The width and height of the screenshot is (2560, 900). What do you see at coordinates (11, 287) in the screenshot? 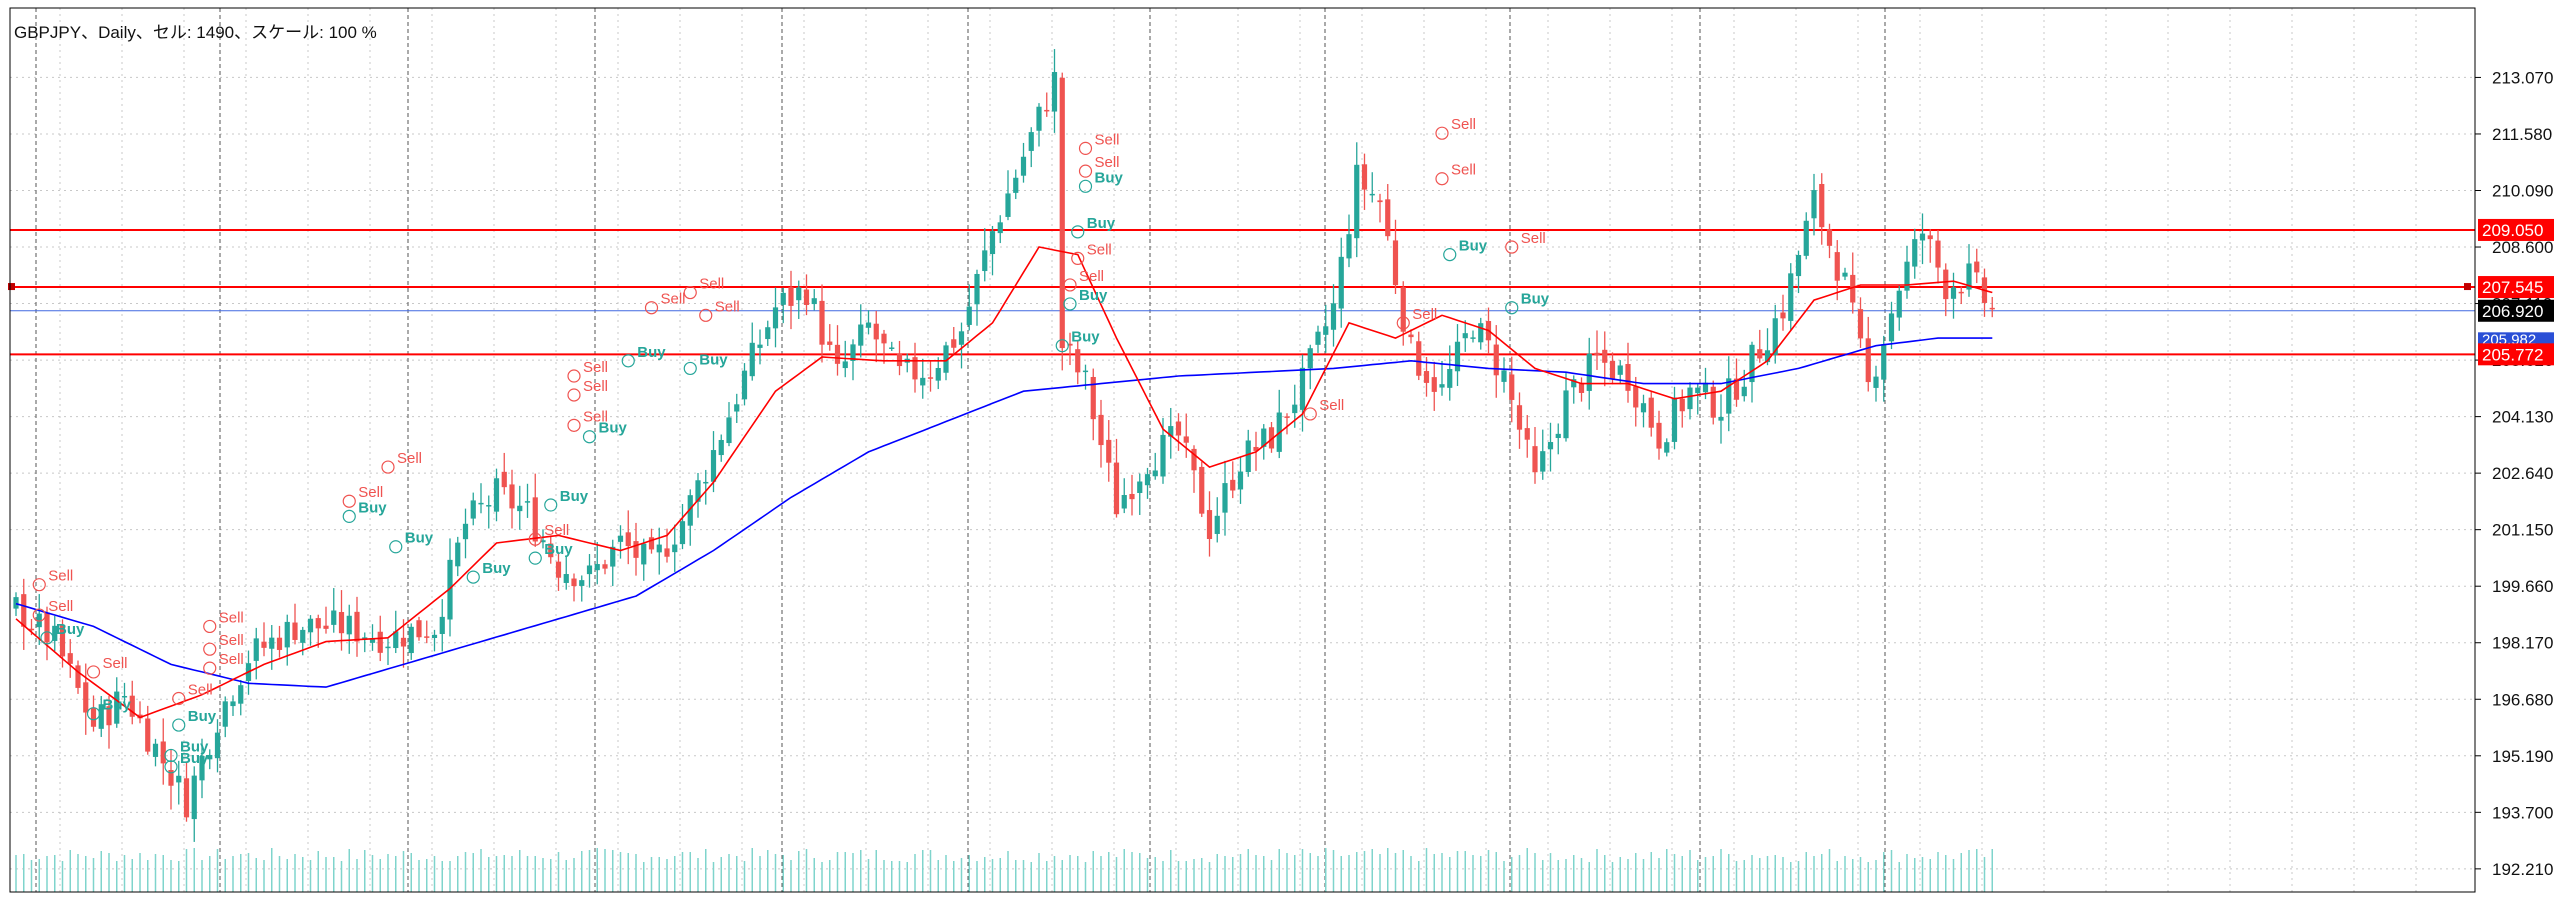
I see `level-anchor` at bounding box center [11, 287].